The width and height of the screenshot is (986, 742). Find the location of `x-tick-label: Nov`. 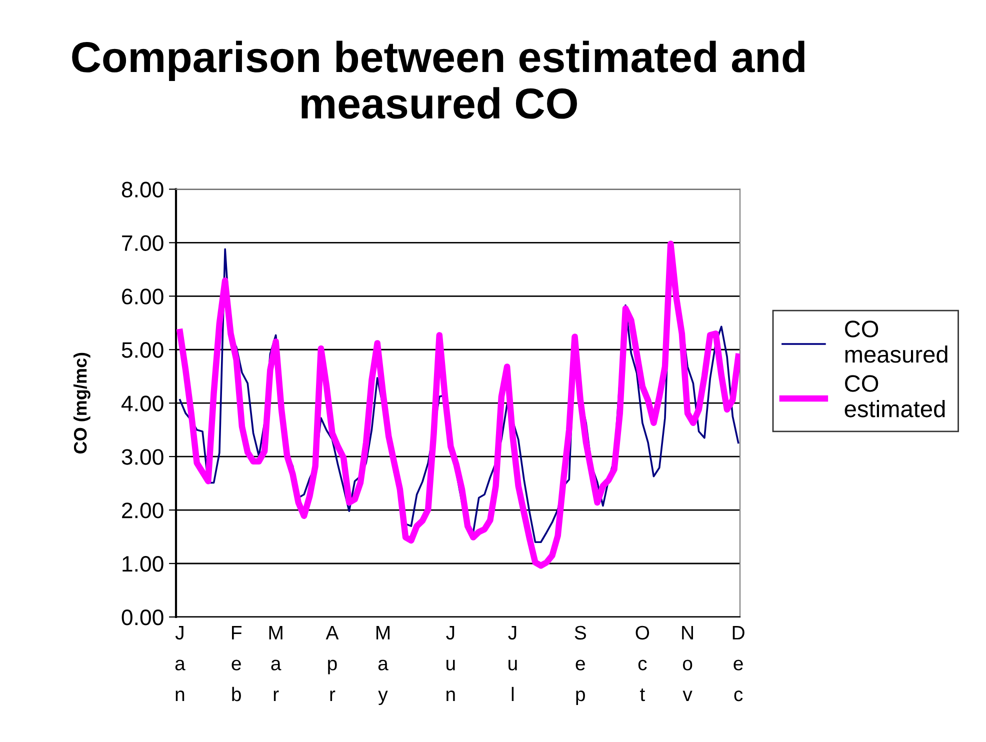

x-tick-label: Nov is located at coordinates (687, 664).